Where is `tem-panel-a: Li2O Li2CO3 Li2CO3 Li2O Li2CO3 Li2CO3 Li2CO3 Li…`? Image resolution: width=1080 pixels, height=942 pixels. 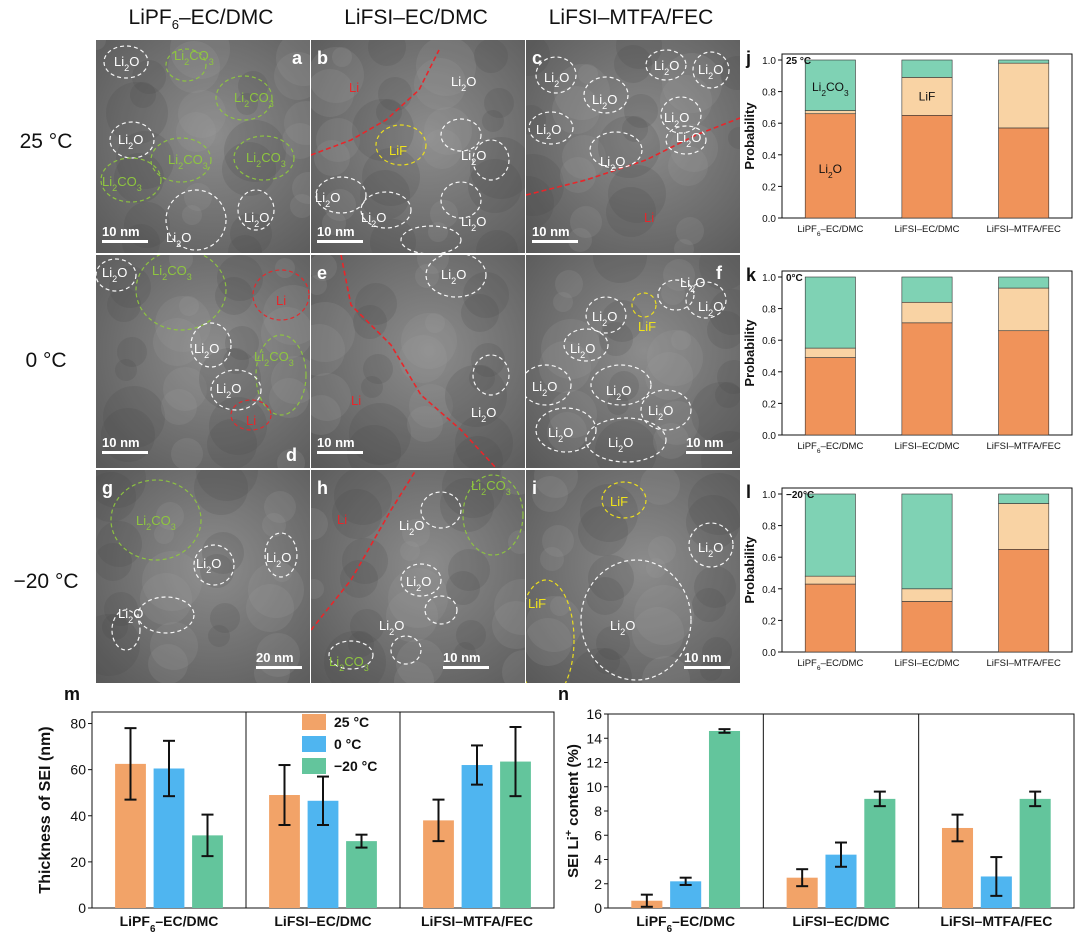 tem-panel-a: Li2O Li2CO3 Li2CO3 Li2O Li2CO3 Li2CO3 Li2CO3 Li… is located at coordinates (203, 146).